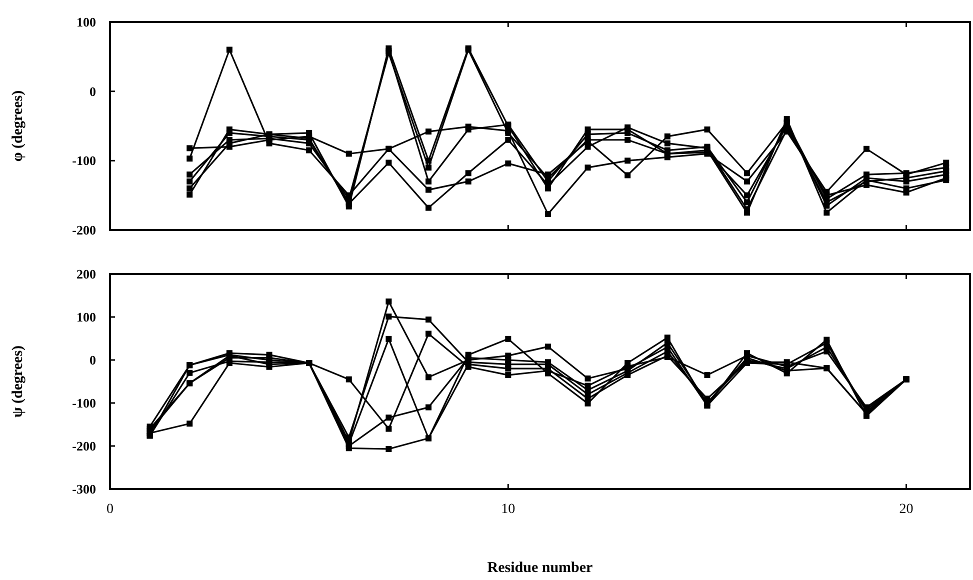 This screenshot has width=973, height=580. I want to click on y-tick-label: -300, so click(84, 489).